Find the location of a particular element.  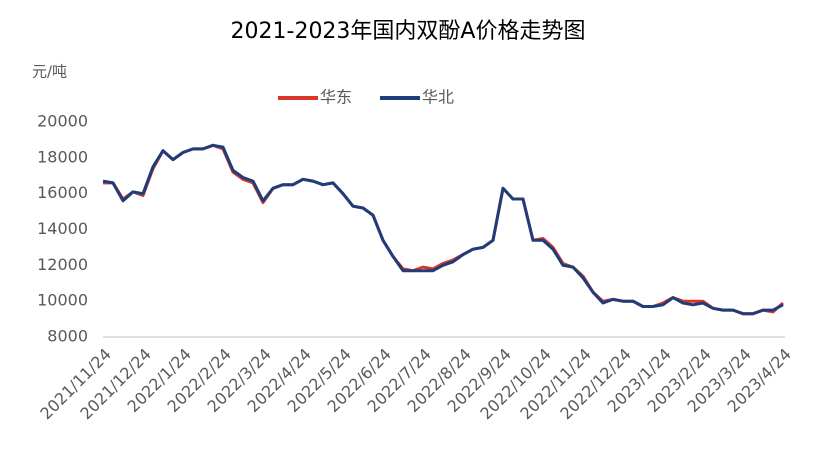

chart-title: 2021-2023年国内双酚A价格走势图 is located at coordinates (408, 31).